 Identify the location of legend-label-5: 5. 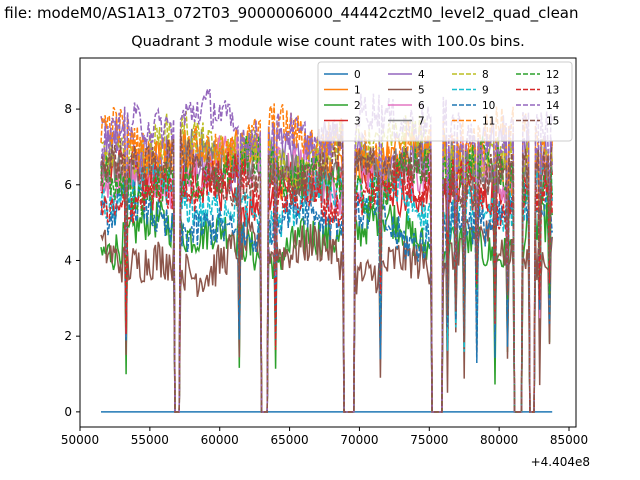
(421, 91).